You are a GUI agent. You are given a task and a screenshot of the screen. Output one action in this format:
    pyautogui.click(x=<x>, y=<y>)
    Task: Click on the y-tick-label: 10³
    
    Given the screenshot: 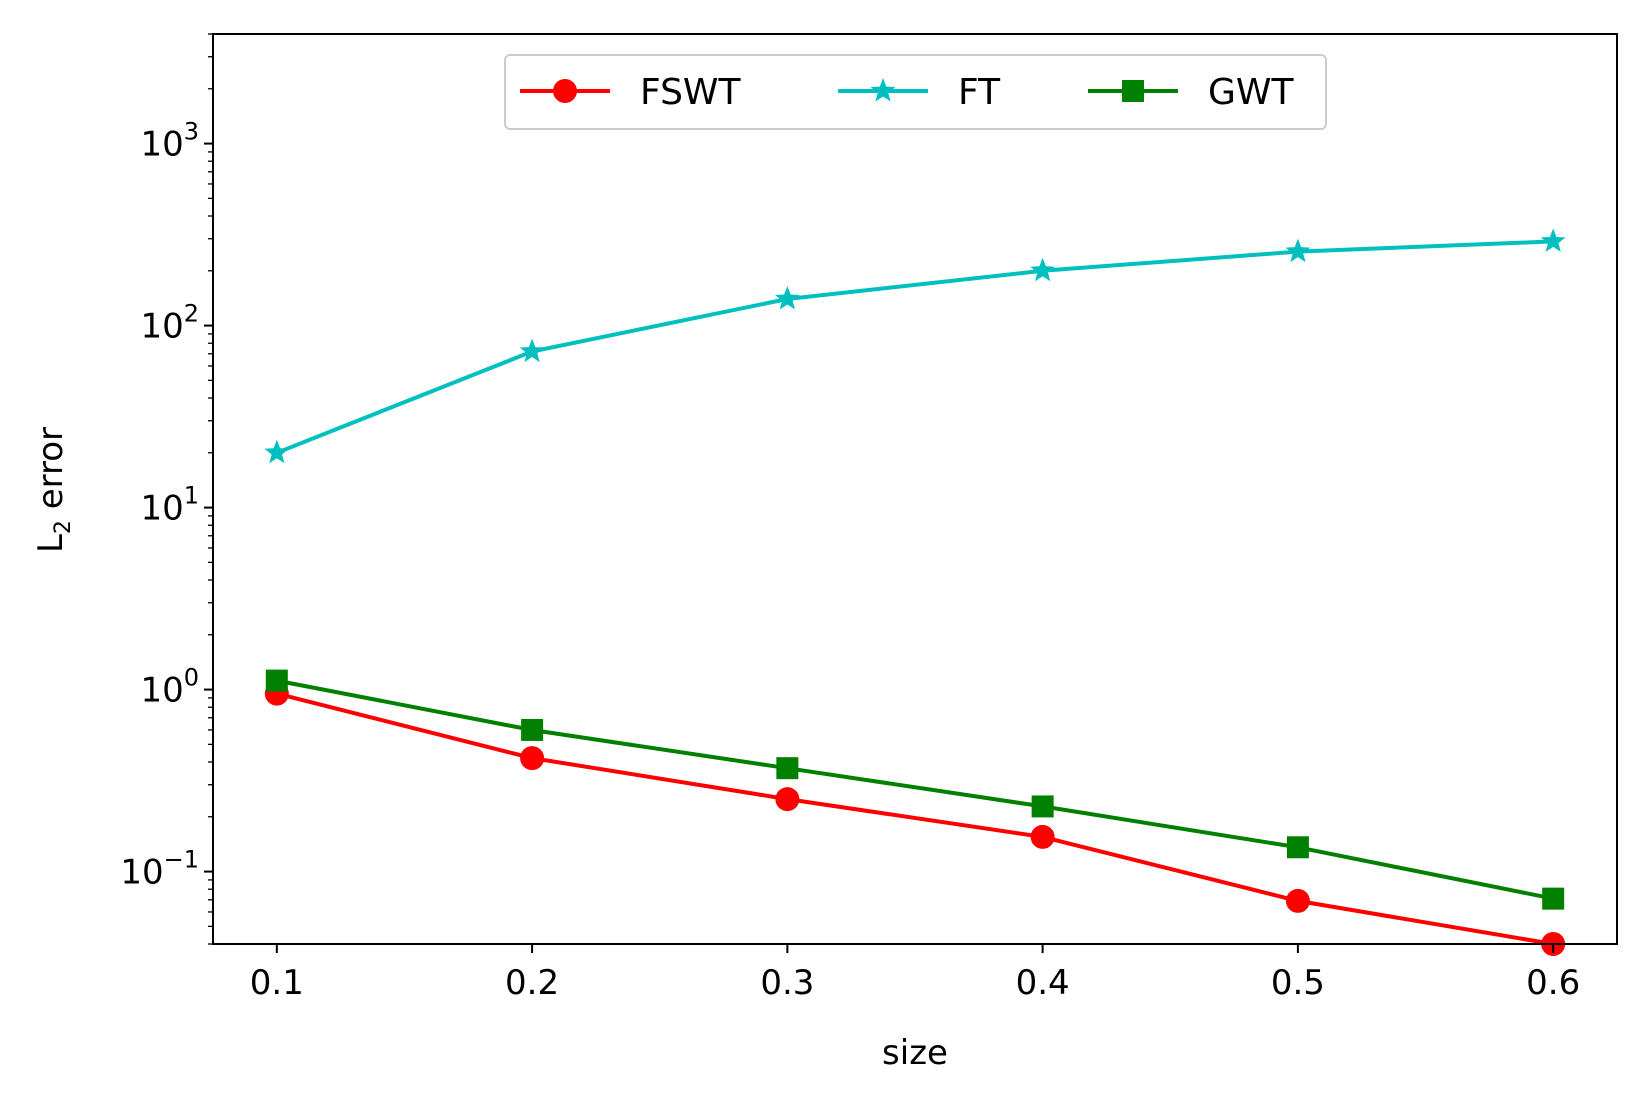 What is the action you would take?
    pyautogui.click(x=169, y=141)
    